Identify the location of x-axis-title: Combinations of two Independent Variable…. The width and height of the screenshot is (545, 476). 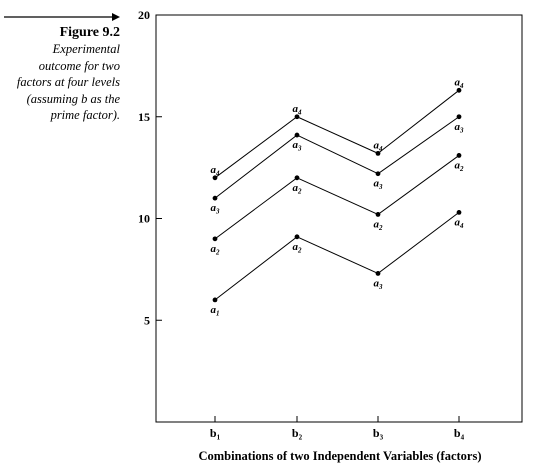
(339, 456).